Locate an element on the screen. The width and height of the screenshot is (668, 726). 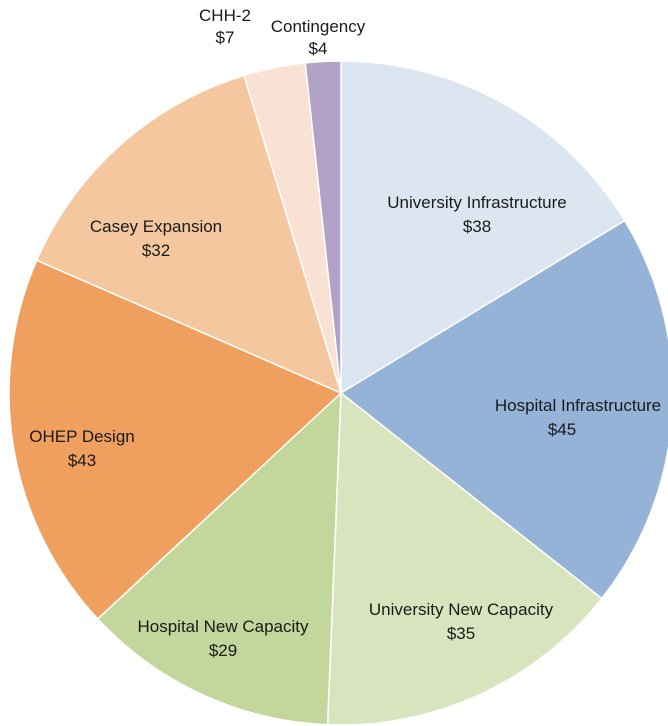
slice-label-ohep-design: OHEP Design is located at coordinates (82, 436).